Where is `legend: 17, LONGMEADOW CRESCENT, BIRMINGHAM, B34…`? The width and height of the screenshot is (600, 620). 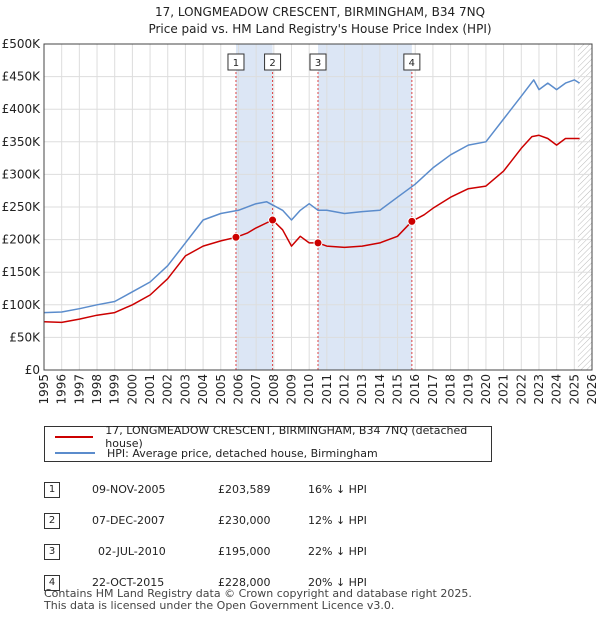
legend: 17, LONGMEADOW CRESCENT, BIRMINGHAM, B34… is located at coordinates (268, 443).